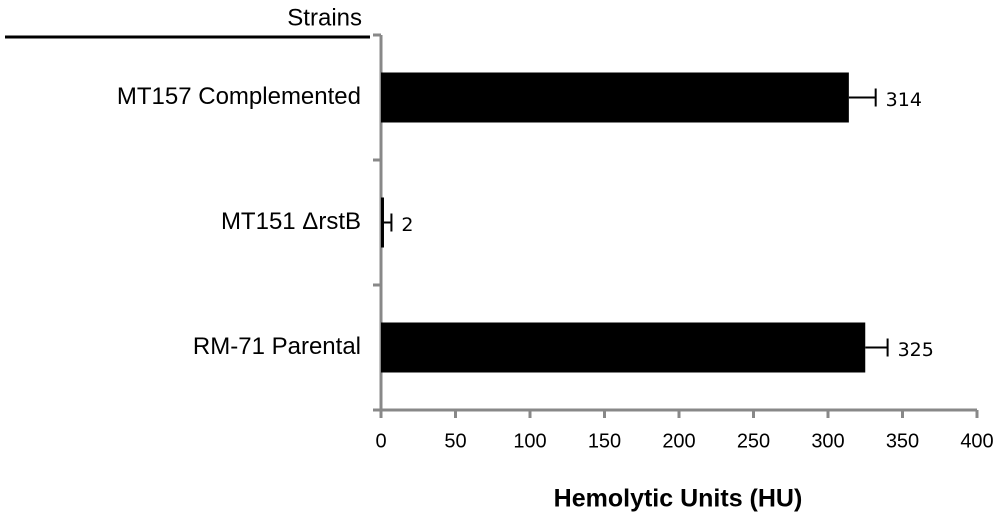 The width and height of the screenshot is (1000, 531). What do you see at coordinates (291, 221) in the screenshot?
I see `category-label: MT151 ΔrstB` at bounding box center [291, 221].